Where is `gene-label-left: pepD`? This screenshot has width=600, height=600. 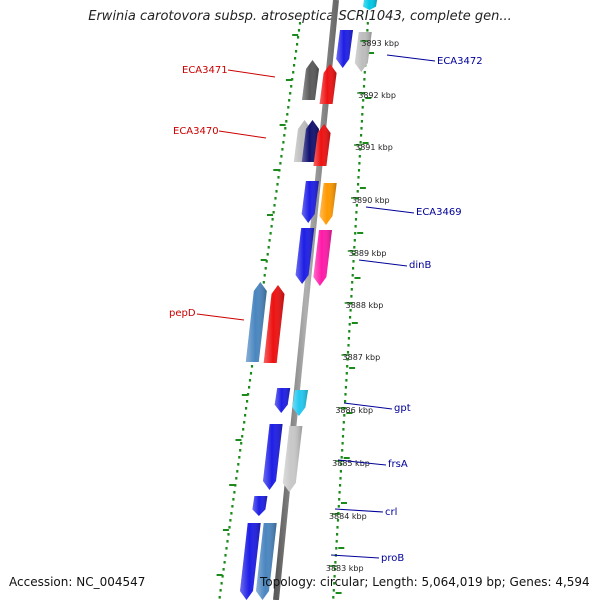 gene-label-left: pepD is located at coordinates (182, 313).